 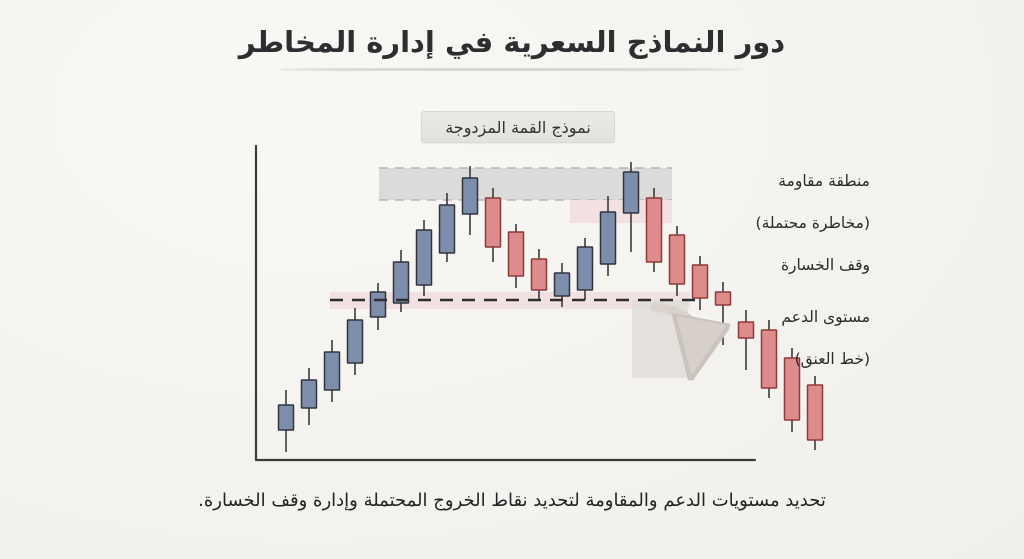 What do you see at coordinates (512, 42) in the screenshot?
I see `page-title: دور النماذج السعرية في إدارة المخاطر` at bounding box center [512, 42].